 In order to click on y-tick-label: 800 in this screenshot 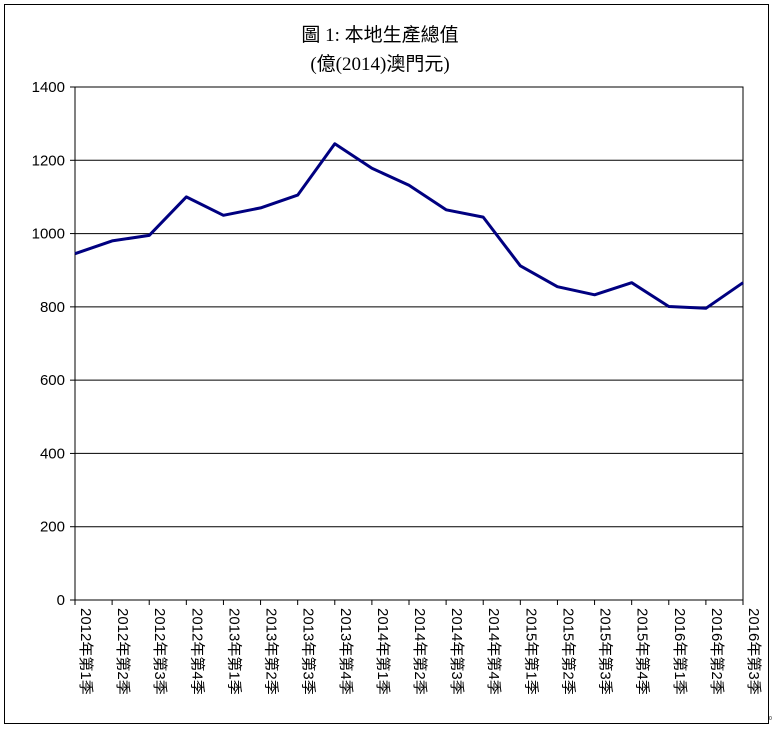, I will do `click(52, 307)`.